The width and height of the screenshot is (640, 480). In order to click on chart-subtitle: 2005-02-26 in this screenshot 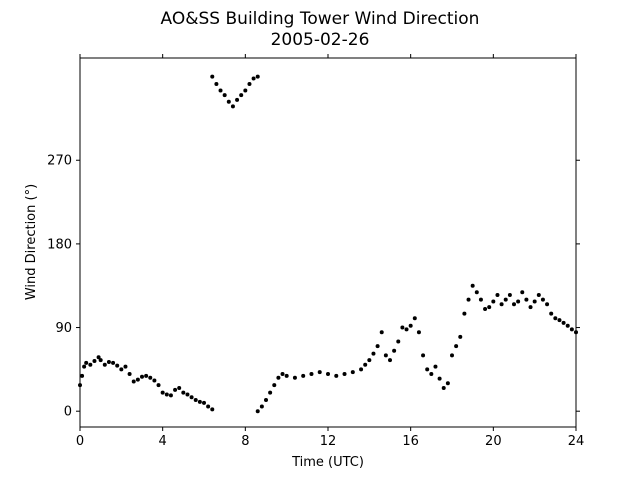, I will do `click(320, 40)`.